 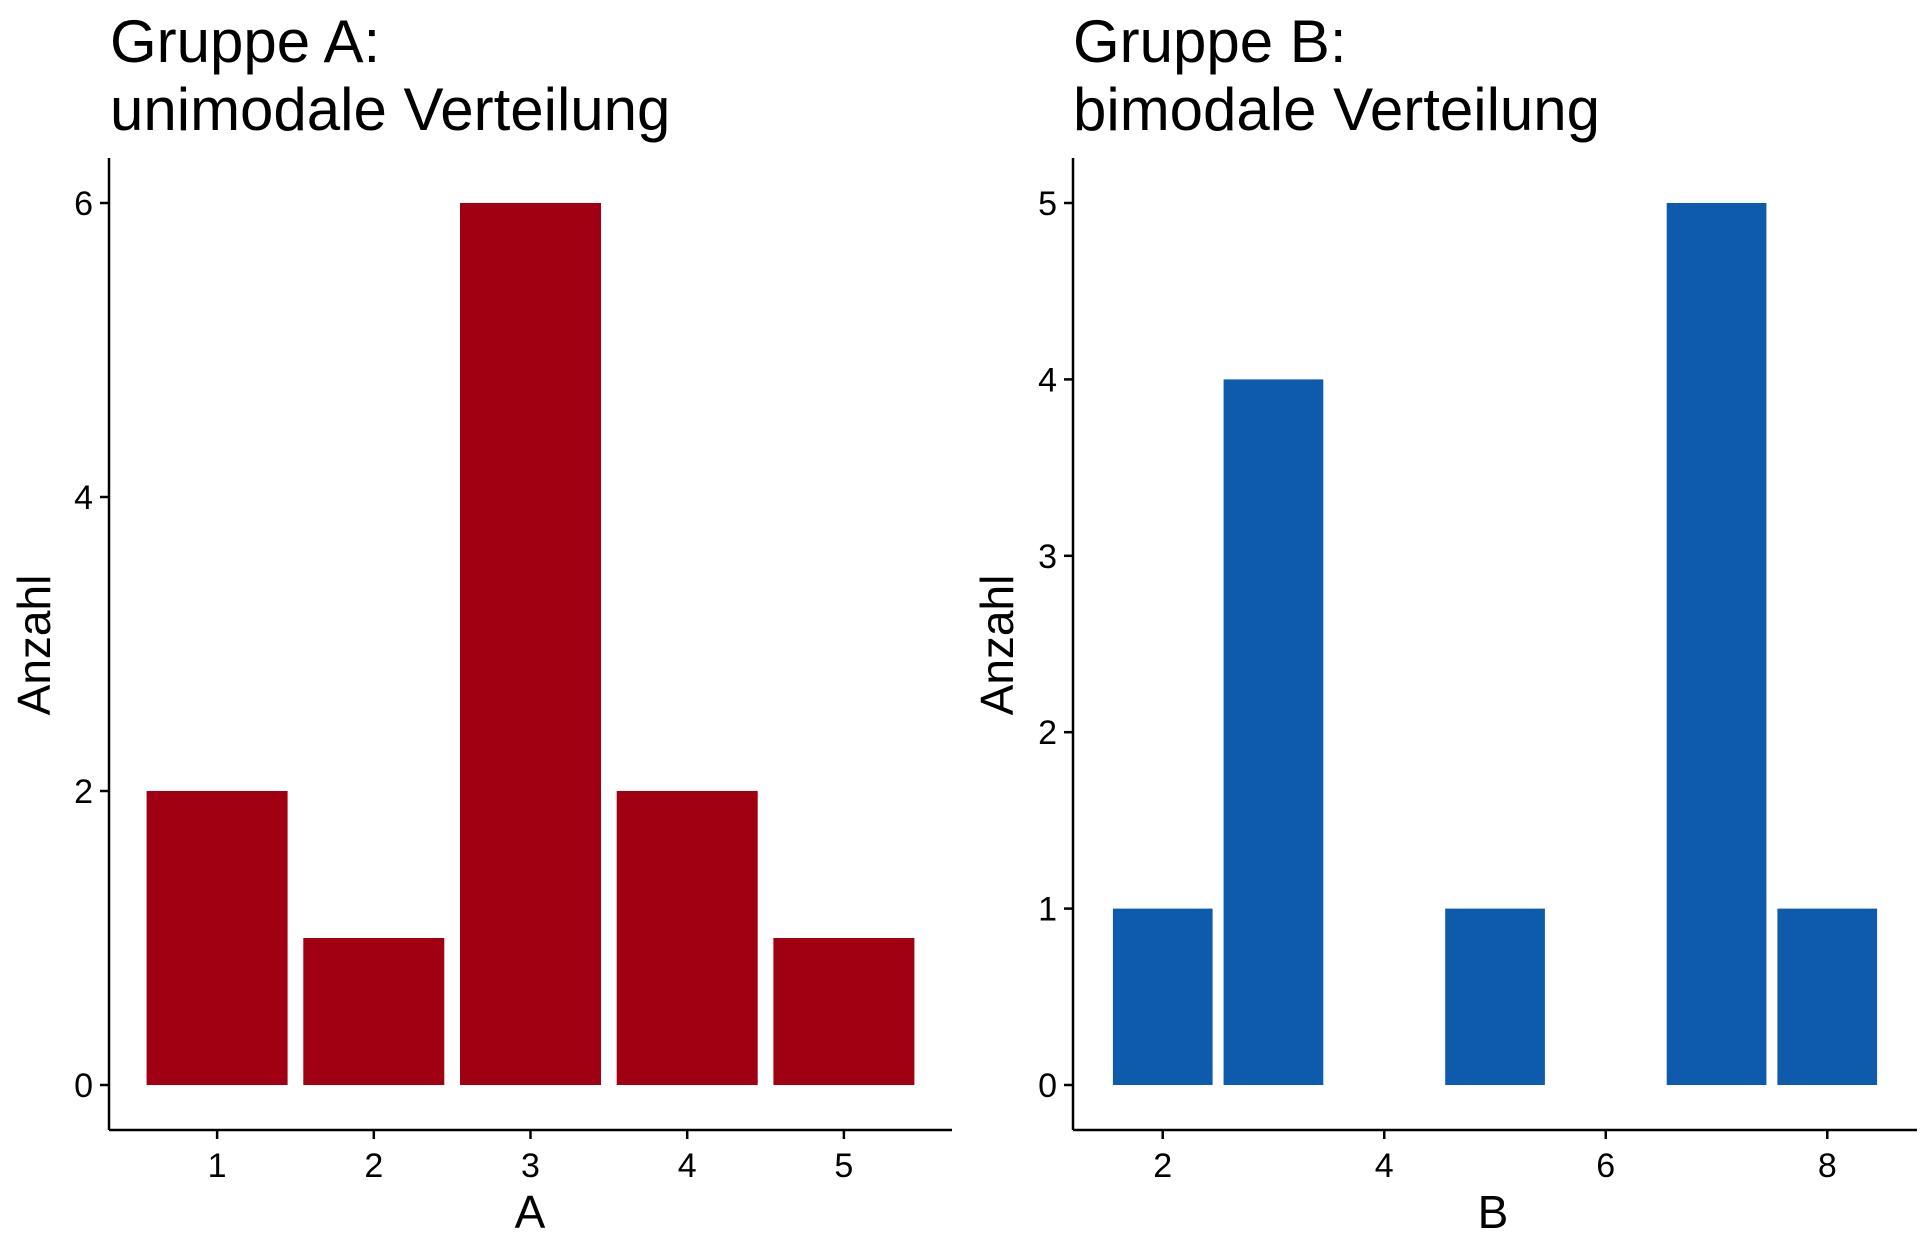 What do you see at coordinates (1047, 204) in the screenshot?
I see `panel-b-y-tick-label-5: 5` at bounding box center [1047, 204].